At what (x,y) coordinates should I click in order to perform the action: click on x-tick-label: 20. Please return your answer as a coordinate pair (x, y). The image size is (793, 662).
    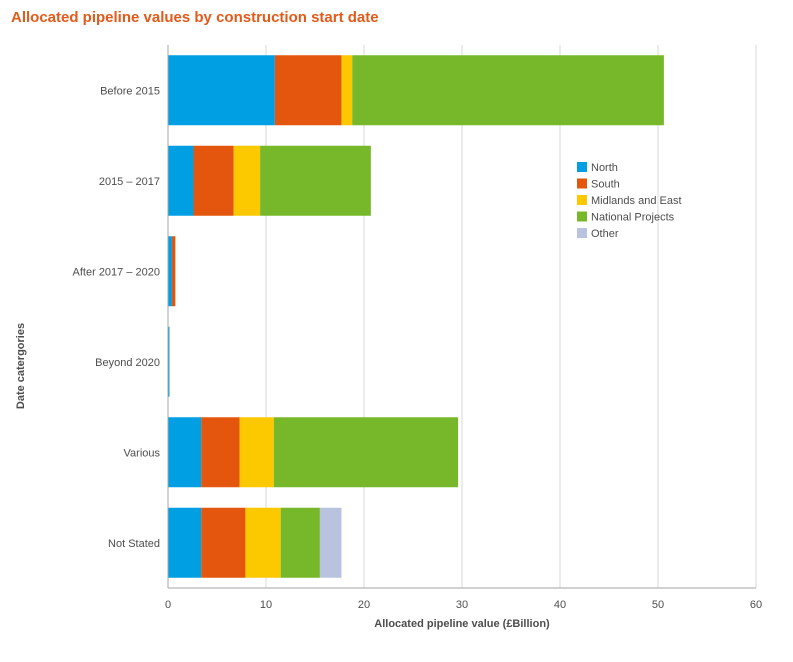
    Looking at the image, I should click on (364, 605).